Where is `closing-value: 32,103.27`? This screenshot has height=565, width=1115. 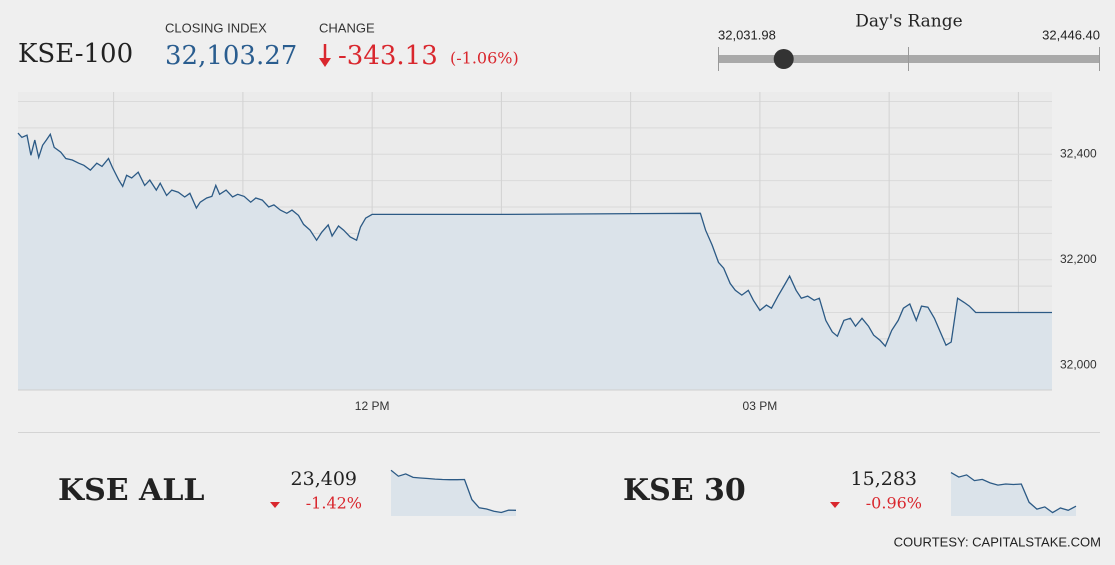 closing-value: 32,103.27 is located at coordinates (231, 56).